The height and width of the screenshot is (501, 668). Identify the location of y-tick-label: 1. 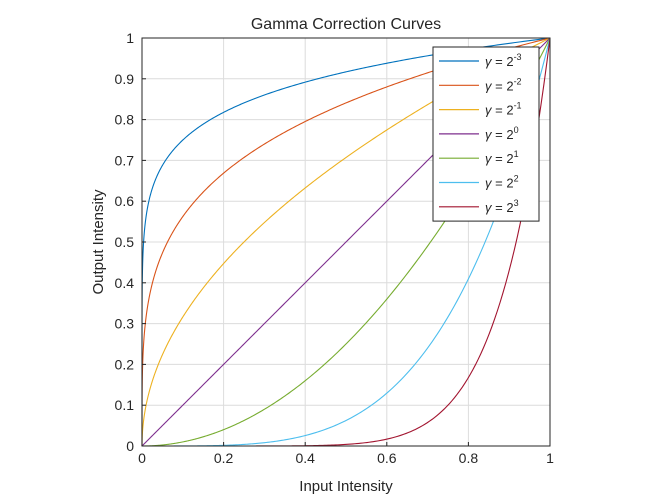
(130, 38).